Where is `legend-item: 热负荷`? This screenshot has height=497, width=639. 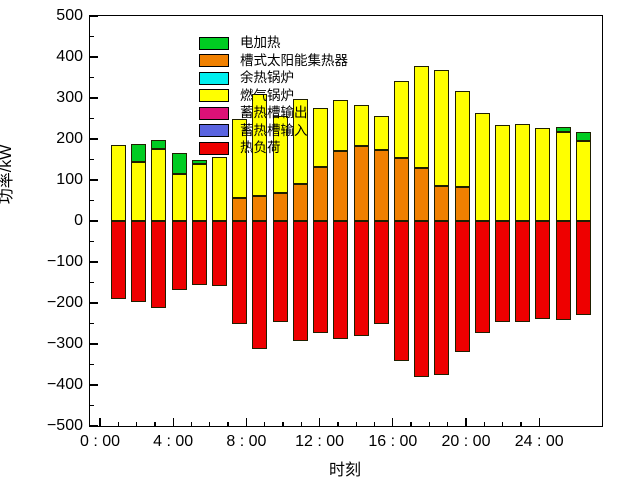
legend-item: 热负荷 is located at coordinates (273, 148).